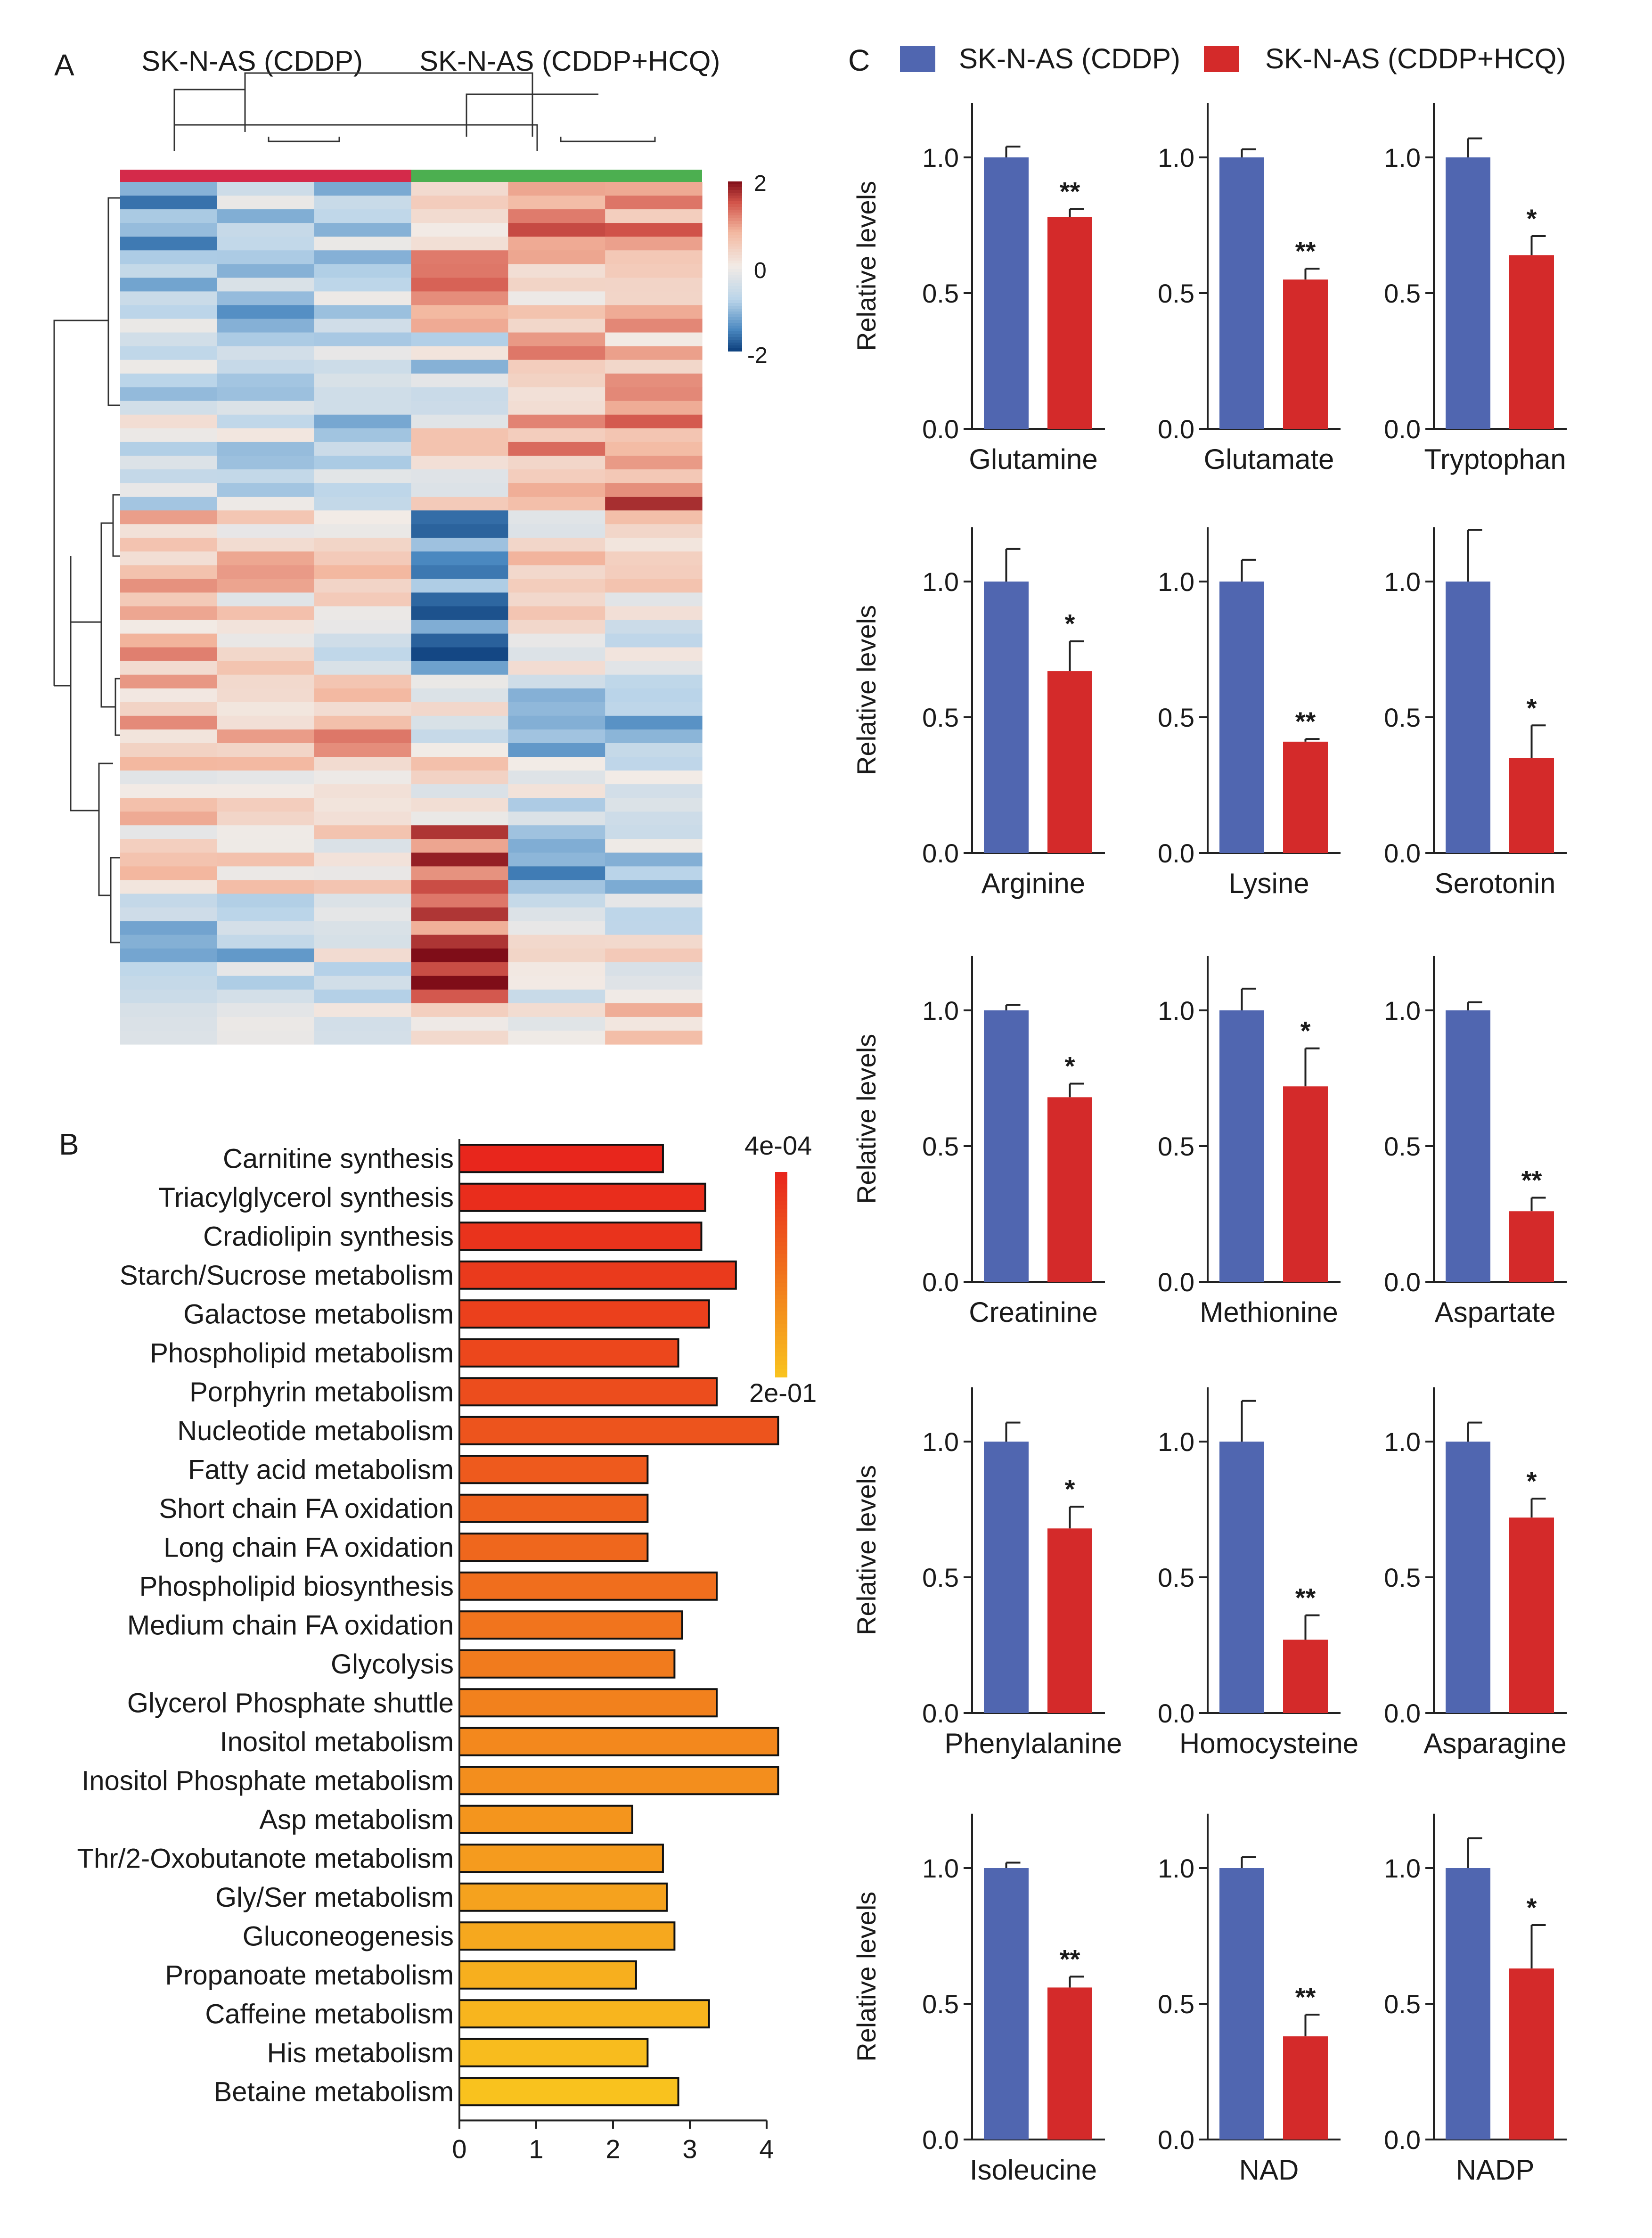  Describe the element at coordinates (266, 1858) in the screenshot. I see `pathway-label: Thr/2-Oxobutanote metabolism` at that location.